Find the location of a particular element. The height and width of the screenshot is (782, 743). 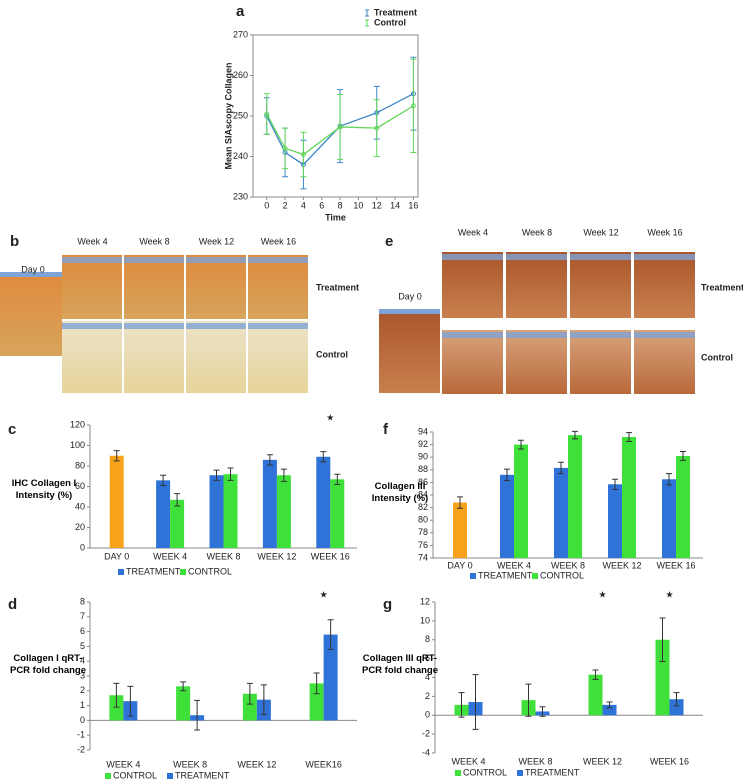

y-tick-label: 250 is located at coordinates (240, 115).